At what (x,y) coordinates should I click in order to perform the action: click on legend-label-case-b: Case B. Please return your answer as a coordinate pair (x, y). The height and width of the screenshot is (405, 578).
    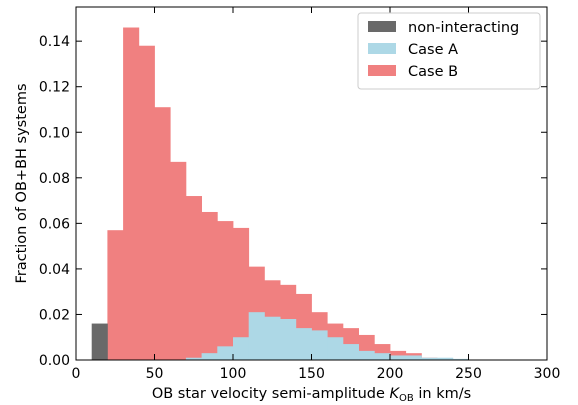
    Looking at the image, I should click on (433, 72).